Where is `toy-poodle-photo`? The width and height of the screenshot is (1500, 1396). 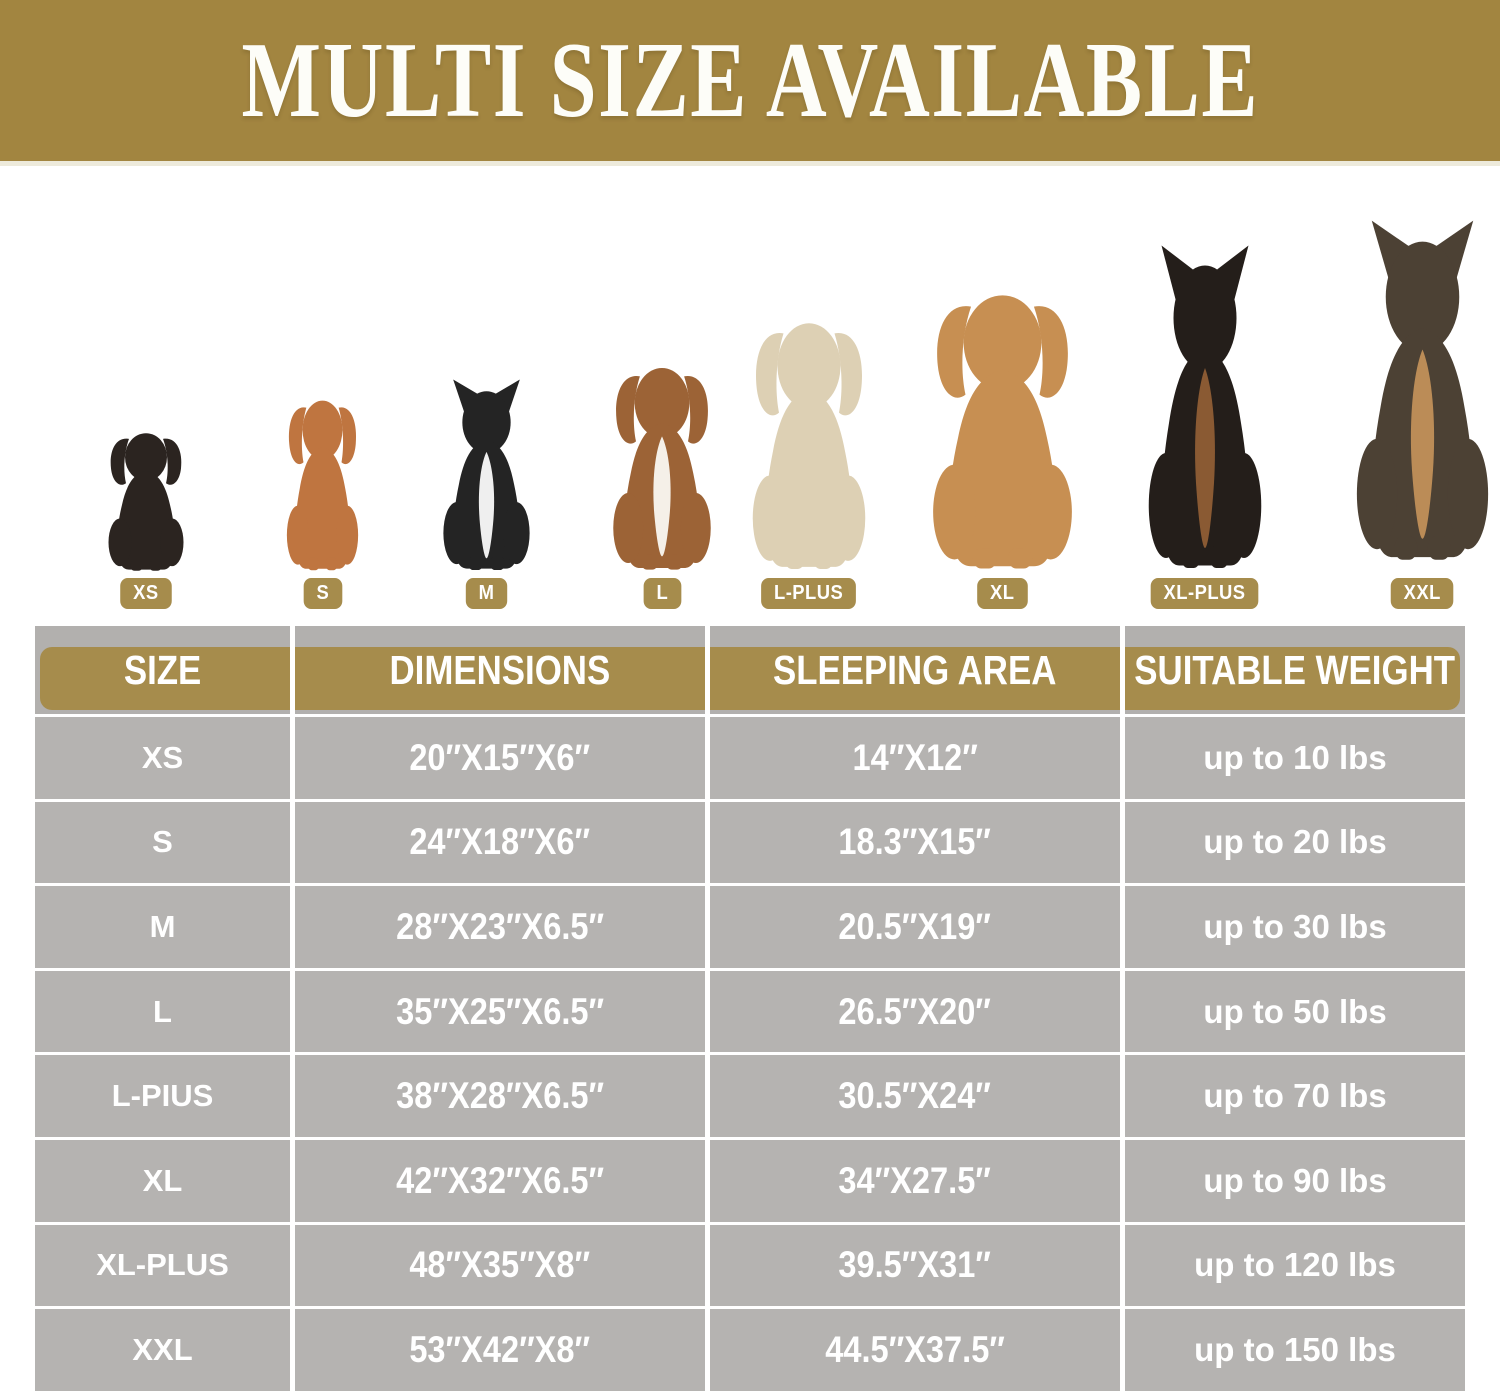 toy-poodle-photo is located at coordinates (322, 480).